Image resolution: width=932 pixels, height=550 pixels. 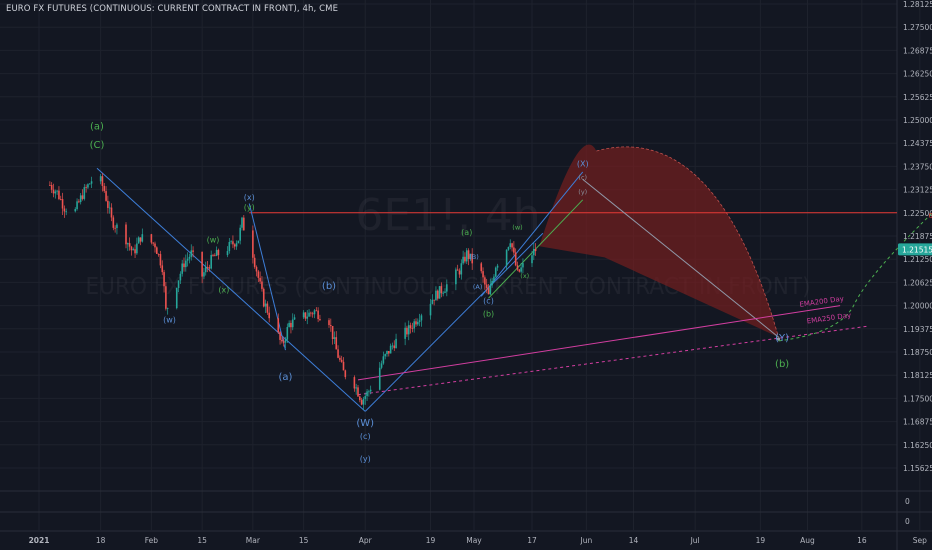 What do you see at coordinates (454, 322) in the screenshot?
I see `trendline-up` at bounding box center [454, 322].